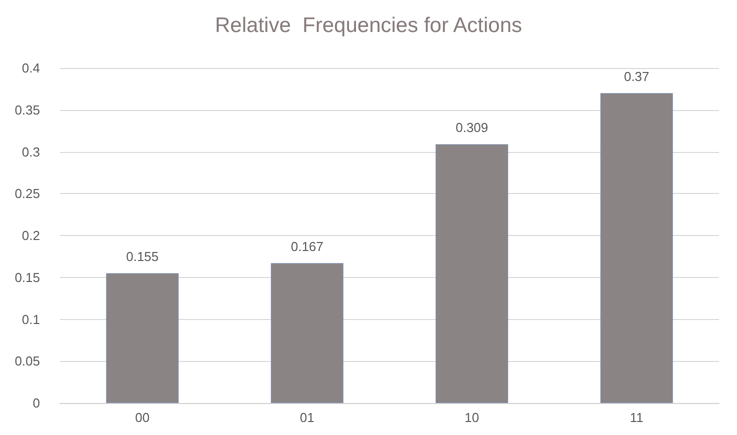 The image size is (737, 435). I want to click on chart-title: Relative Frequencies for Actions, so click(368, 25).